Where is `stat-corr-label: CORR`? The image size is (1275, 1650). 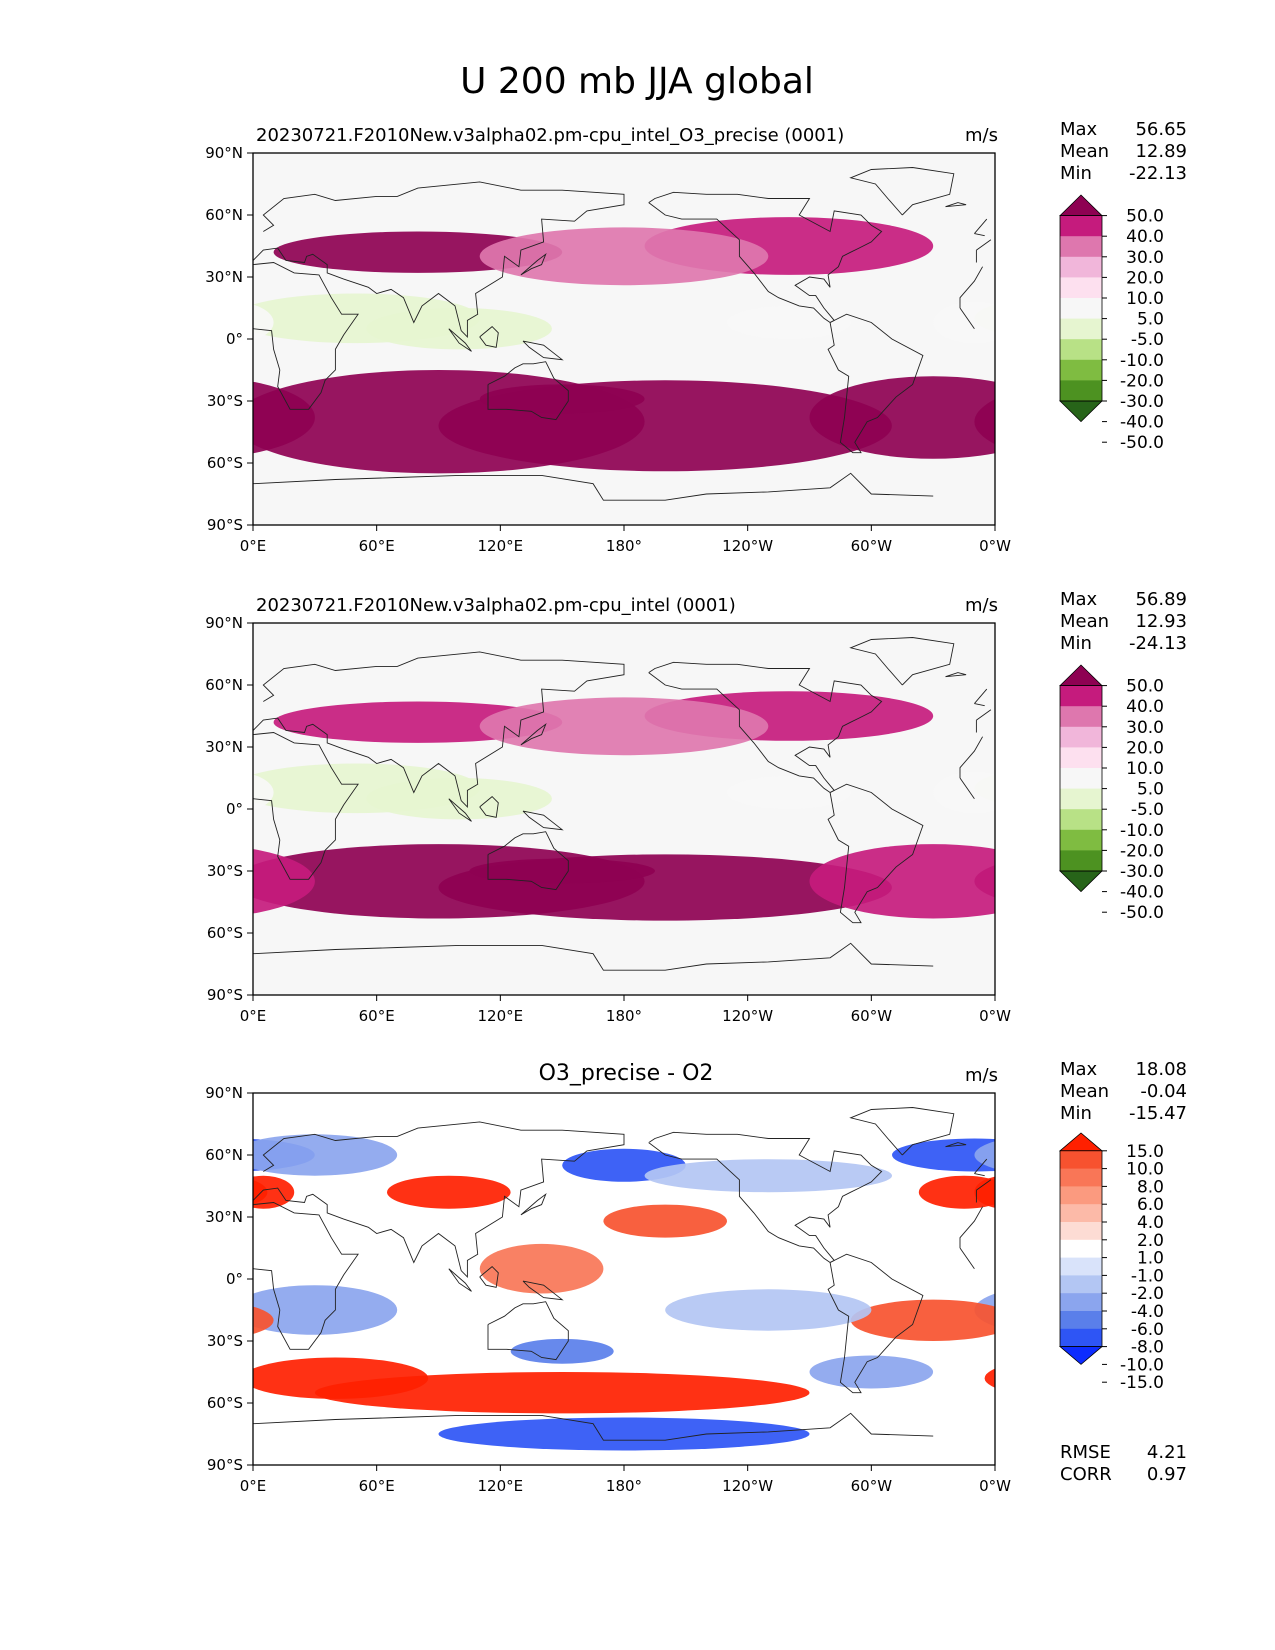 stat-corr-label: CORR is located at coordinates (1086, 1474).